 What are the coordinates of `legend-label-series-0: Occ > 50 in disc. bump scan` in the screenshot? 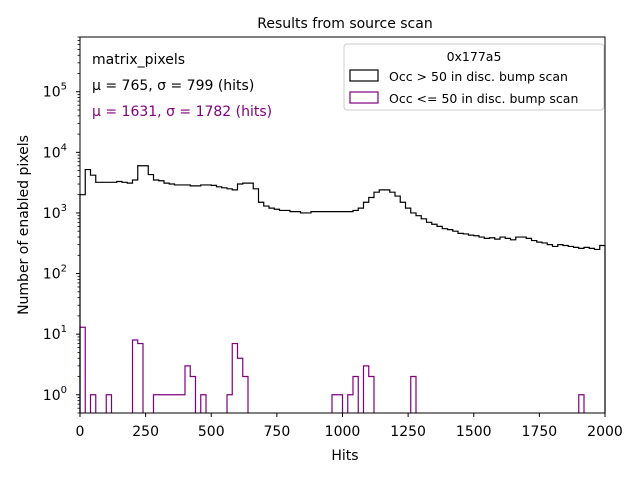 It's located at (478, 76).